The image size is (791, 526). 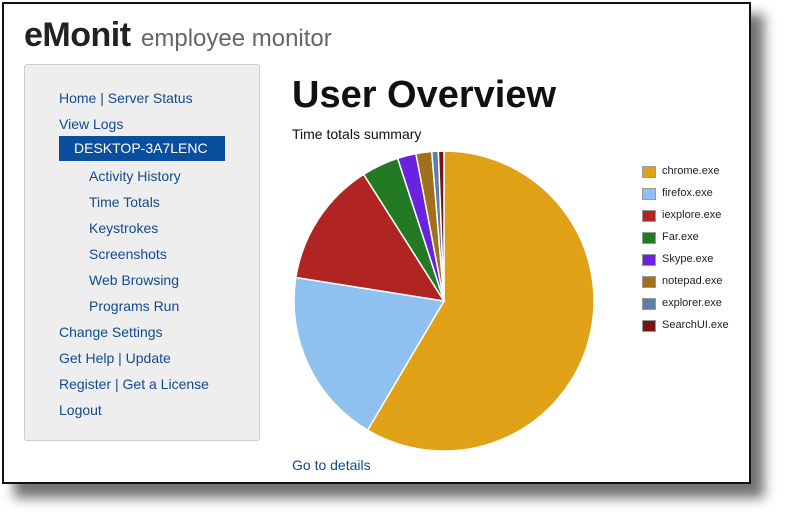 What do you see at coordinates (695, 325) in the screenshot?
I see `legend-label: SearchUI.exe` at bounding box center [695, 325].